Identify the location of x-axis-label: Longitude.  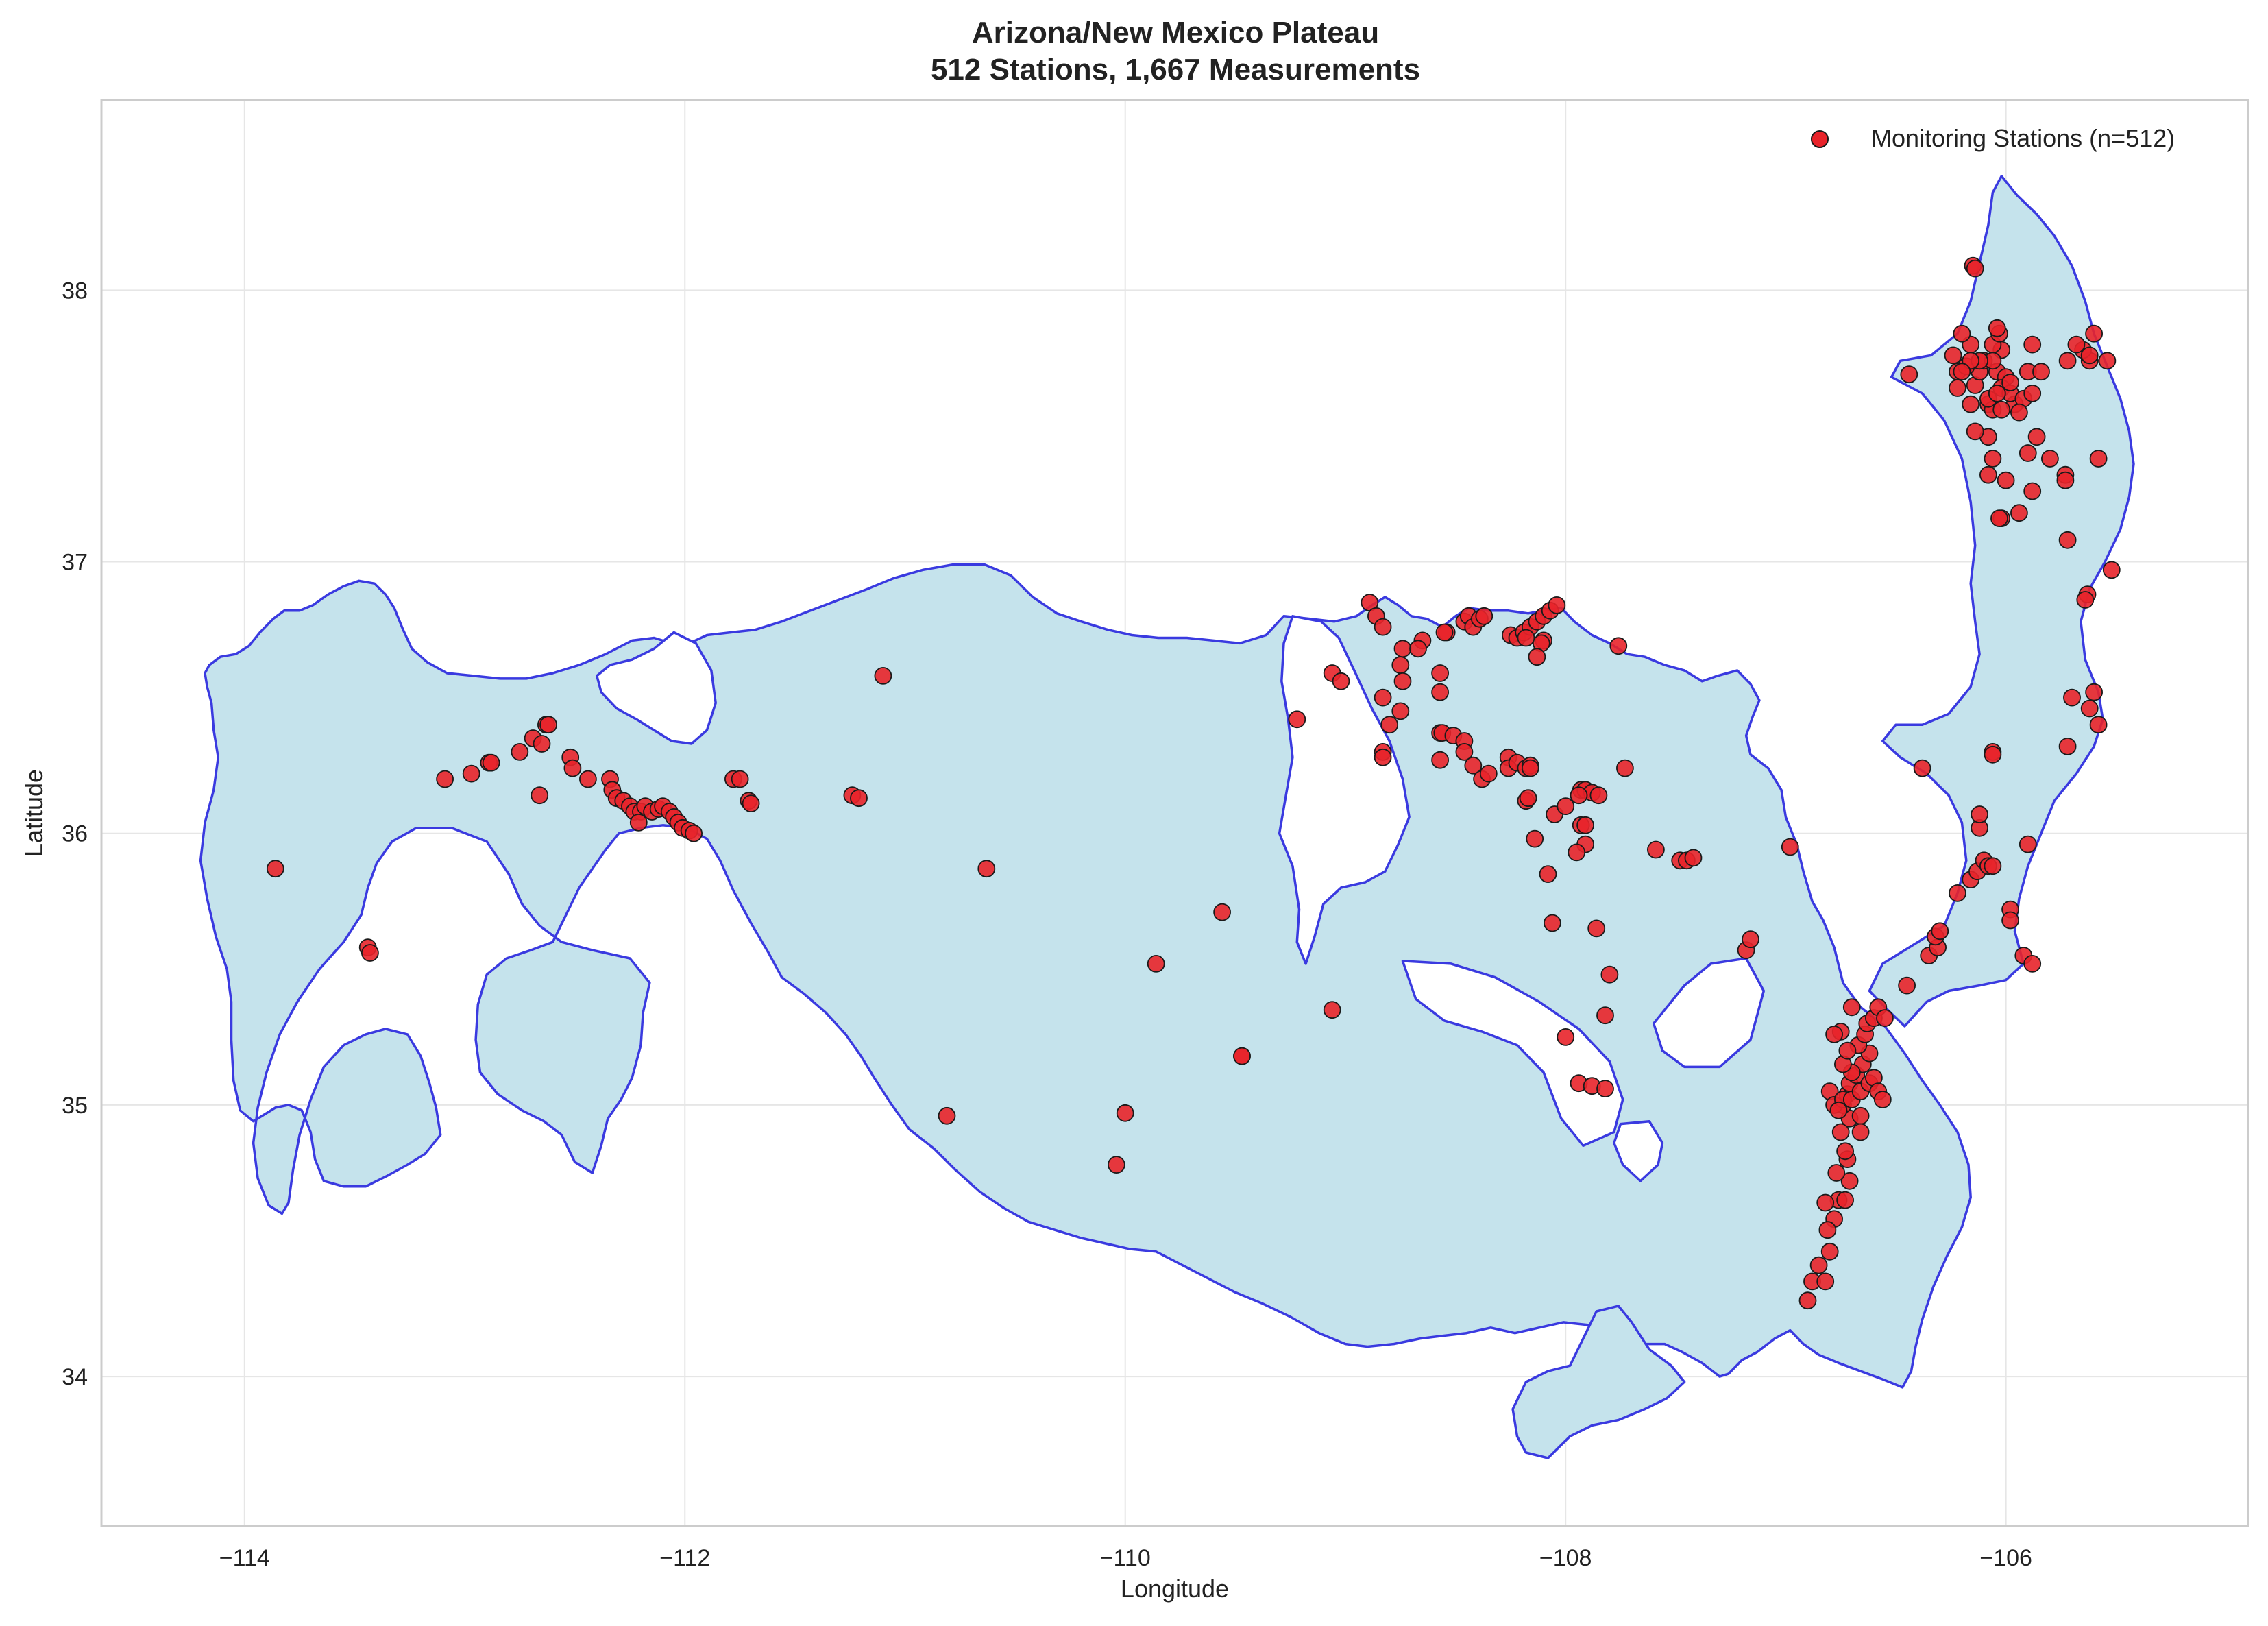
(1175, 1589).